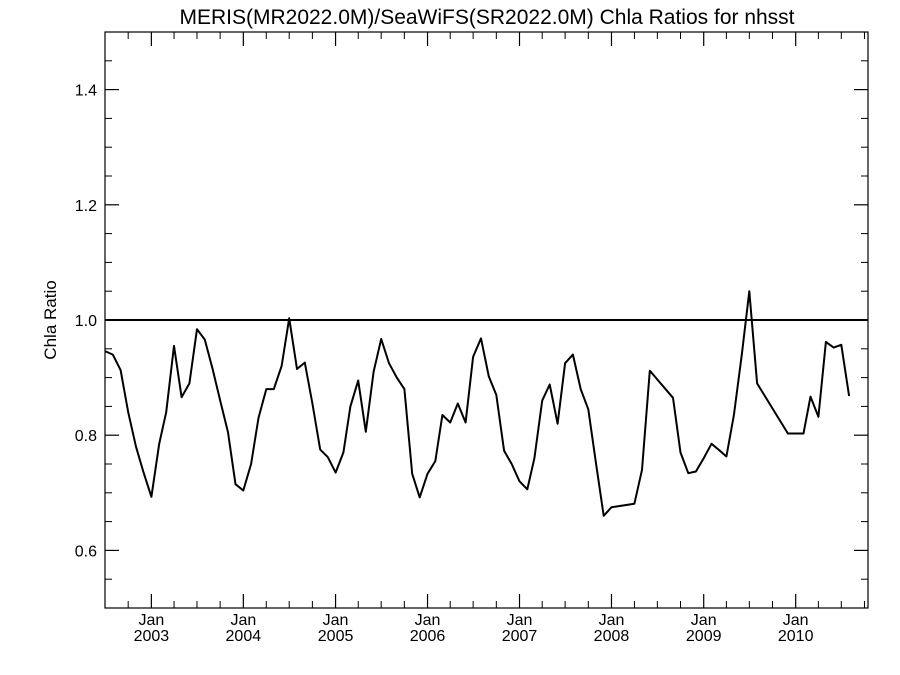 This screenshot has width=900, height=675. Describe the element at coordinates (796, 636) in the screenshot. I see `x-tick-label-year: 2010` at that location.